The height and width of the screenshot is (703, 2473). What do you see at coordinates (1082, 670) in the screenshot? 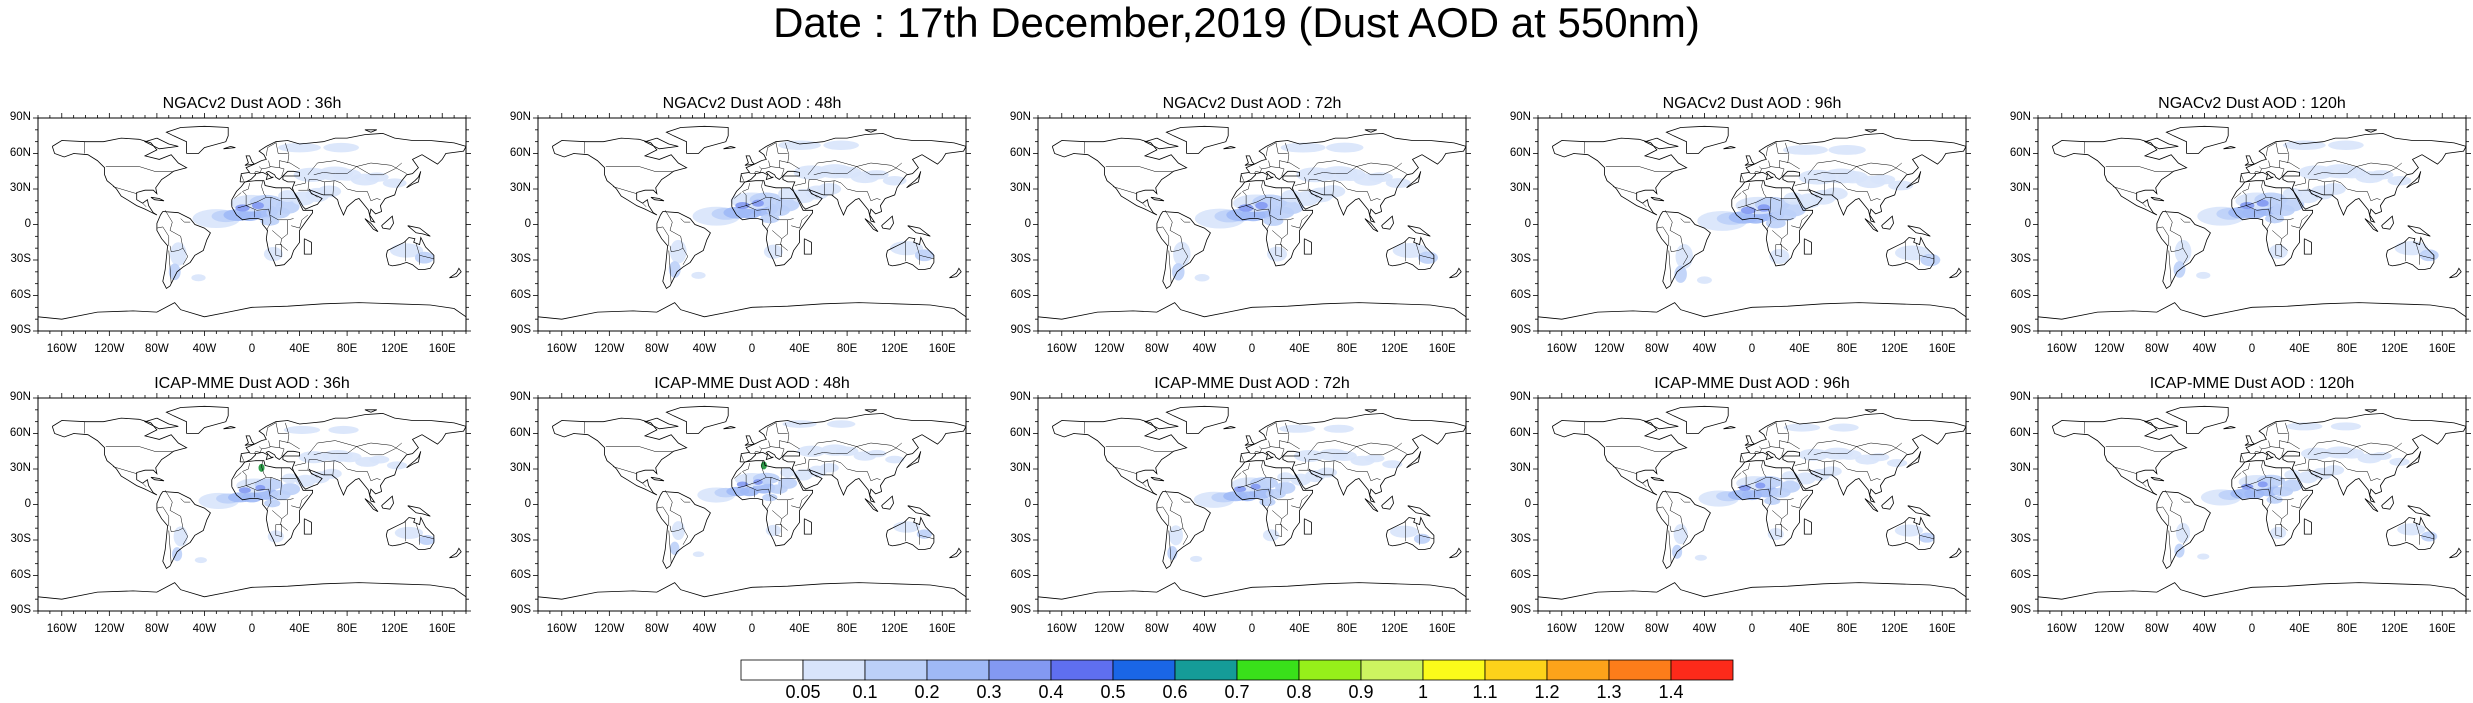
I see `colorbar-box` at bounding box center [1082, 670].